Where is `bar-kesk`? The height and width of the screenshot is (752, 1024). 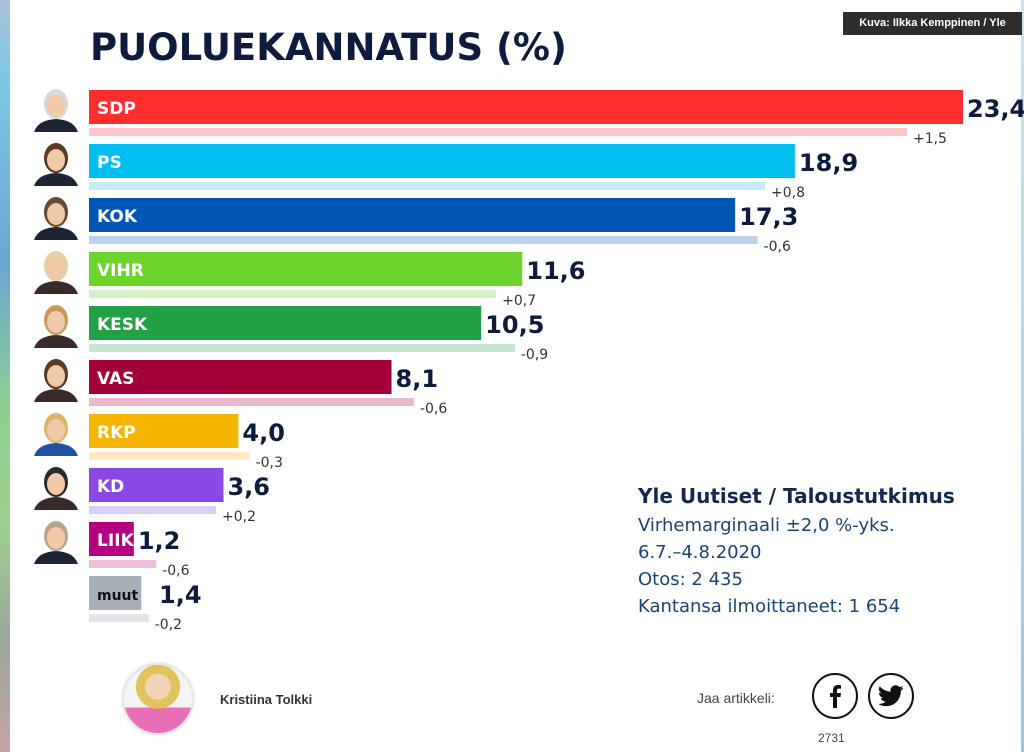
bar-kesk is located at coordinates (285, 323).